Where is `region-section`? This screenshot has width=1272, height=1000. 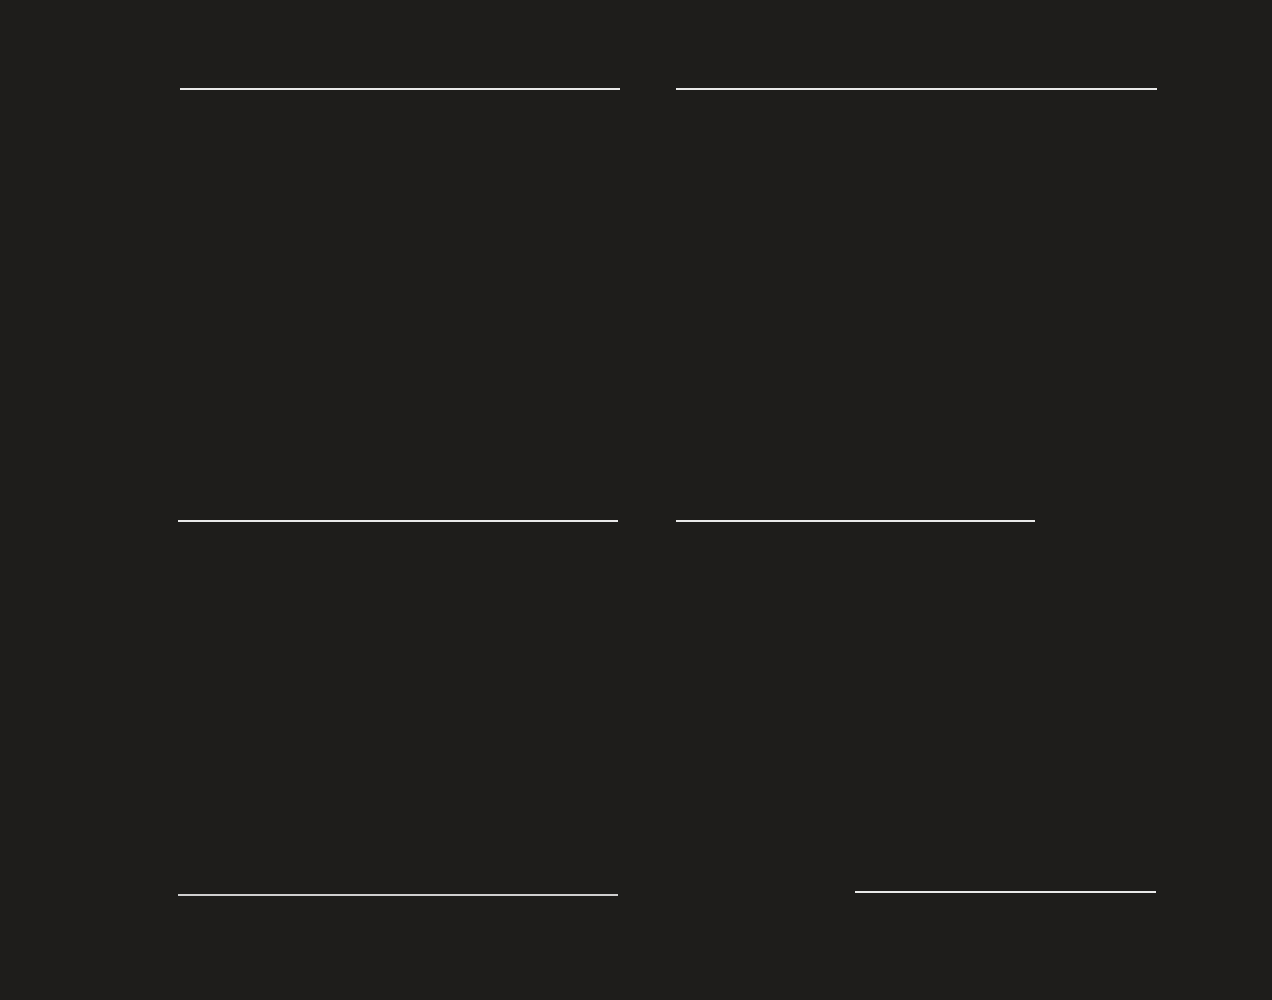 region-section is located at coordinates (356, 86).